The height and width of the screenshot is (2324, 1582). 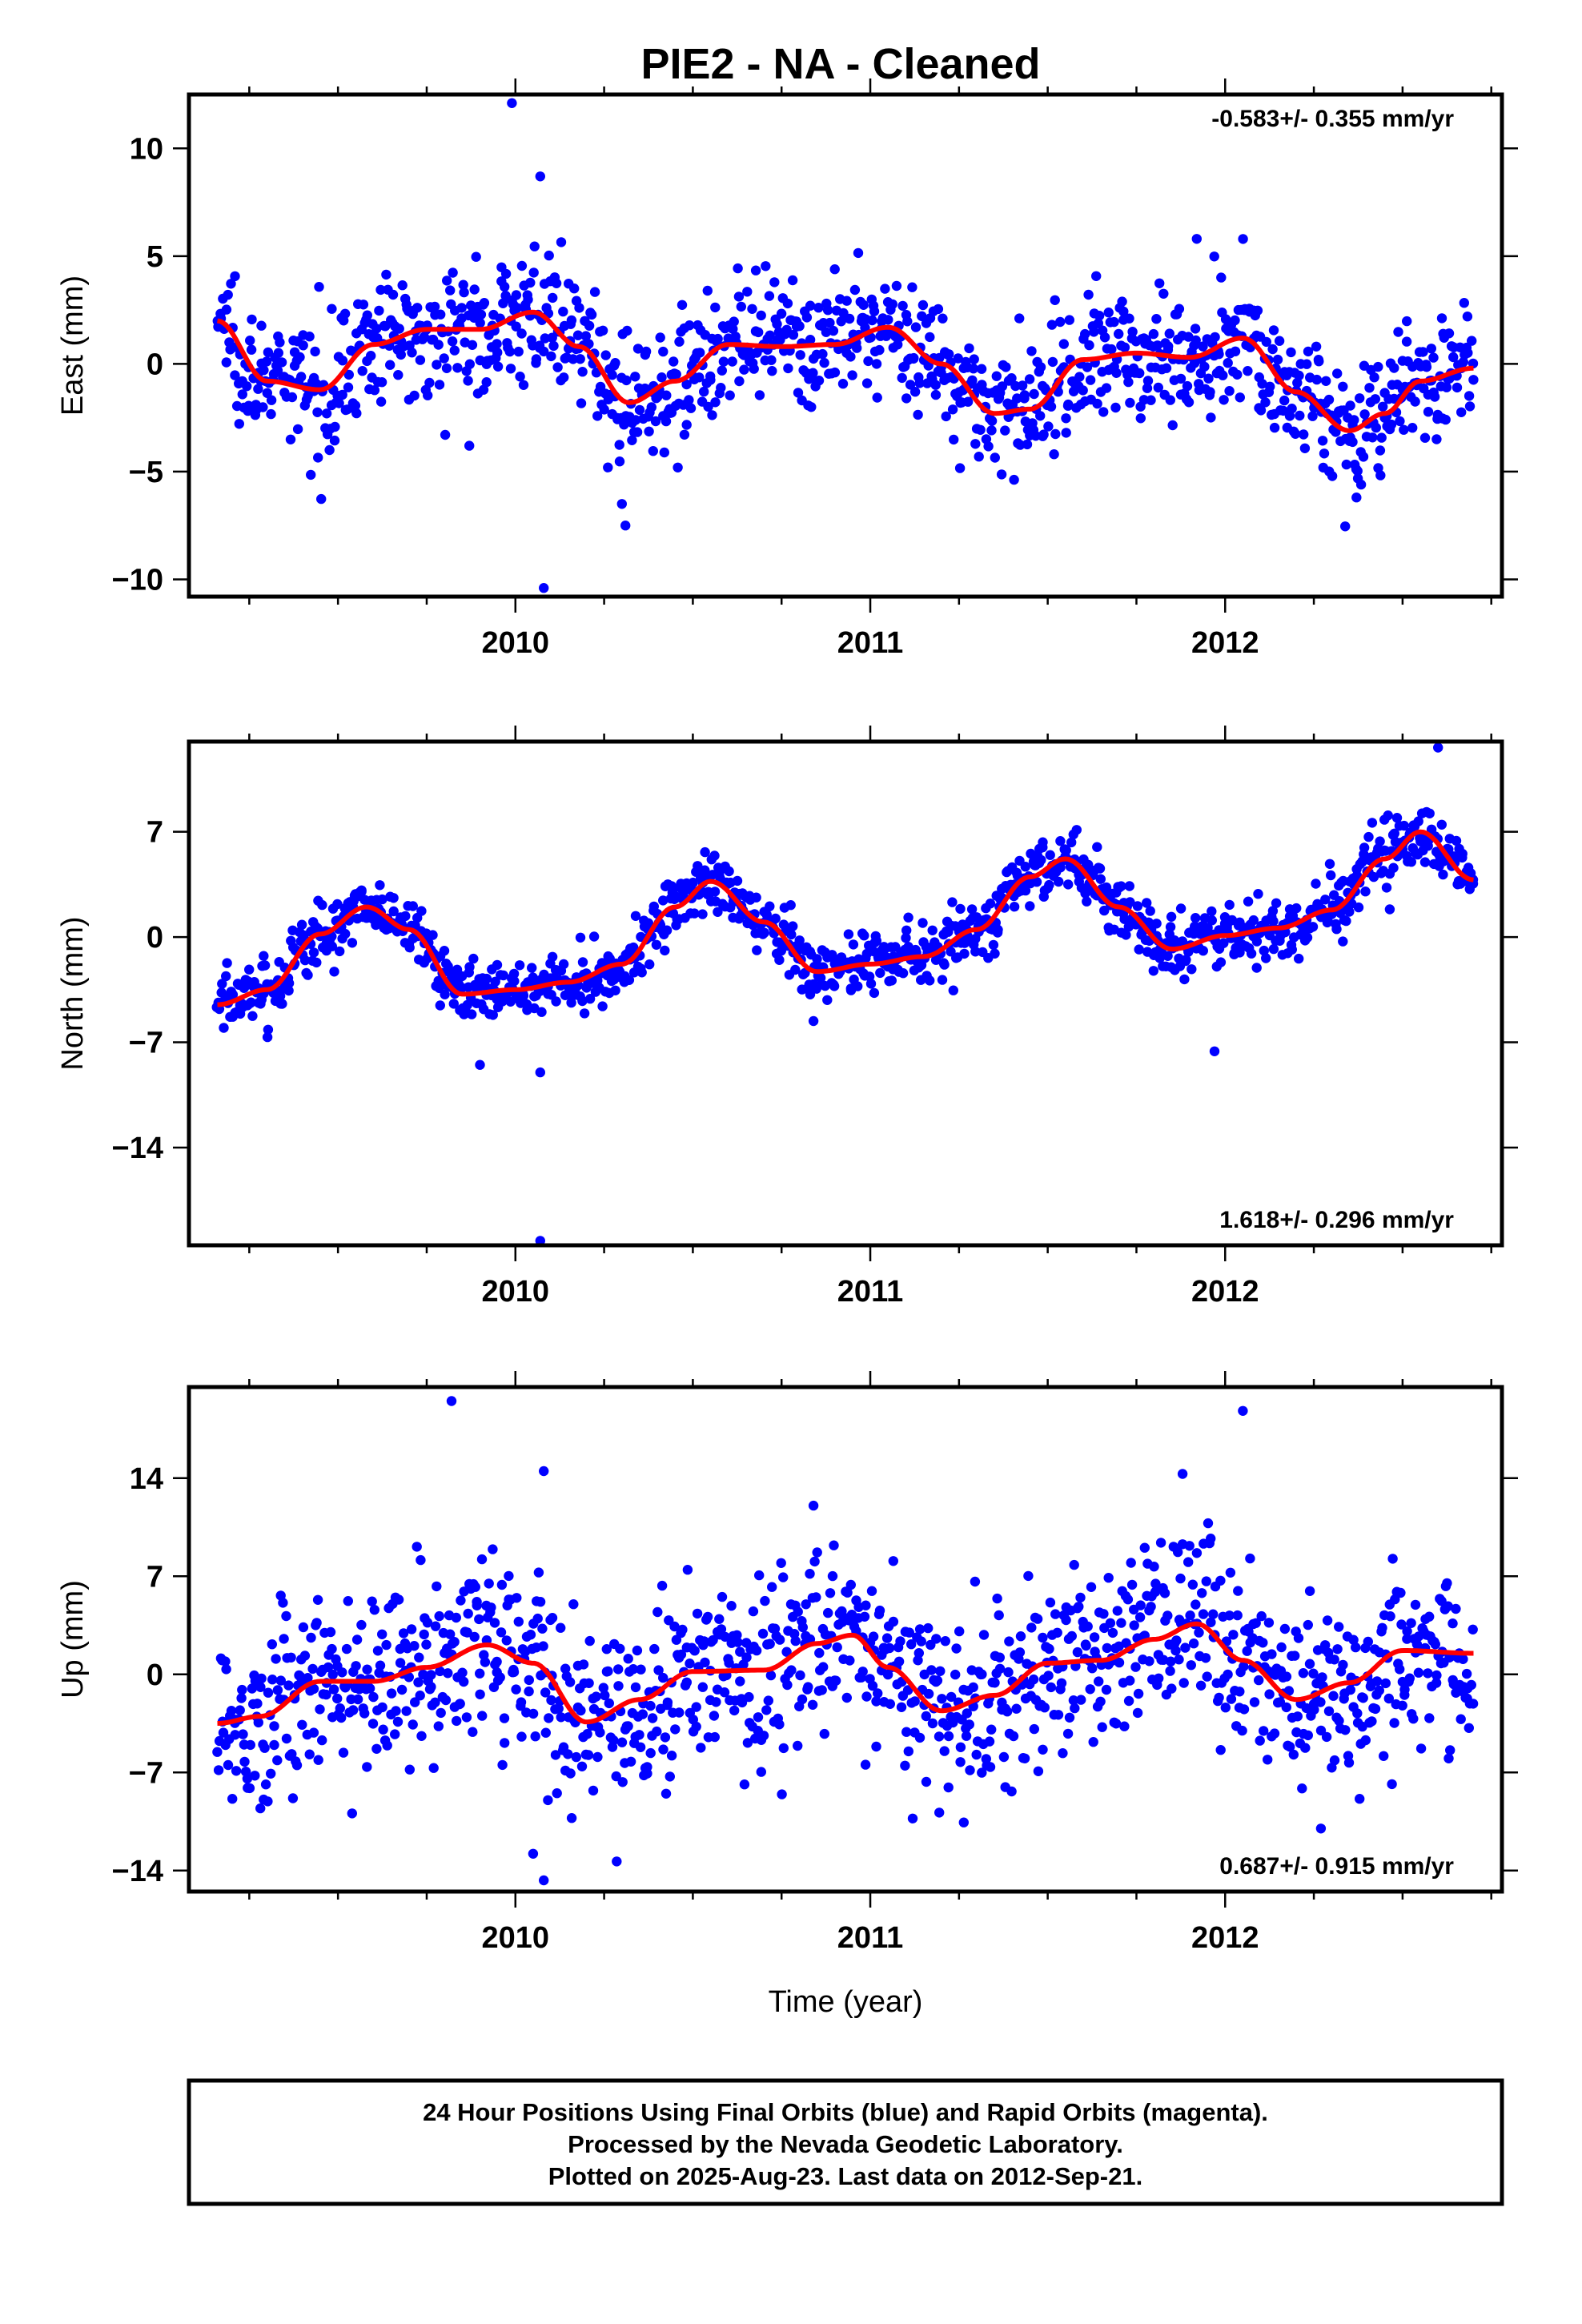 I want to click on up-outlier-point, so click(x=1448, y=1758).